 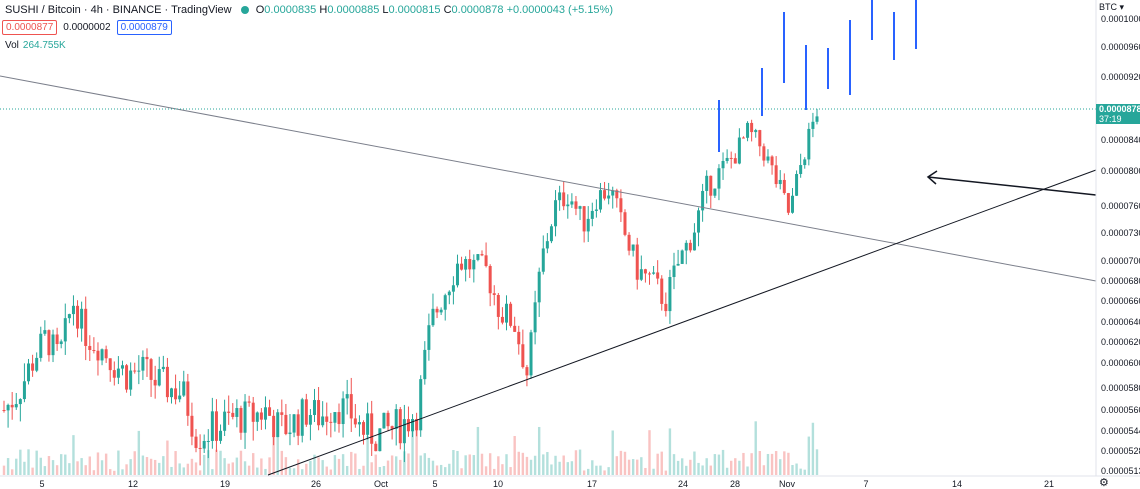 I want to click on arrow-annotation, so click(x=1011, y=183).